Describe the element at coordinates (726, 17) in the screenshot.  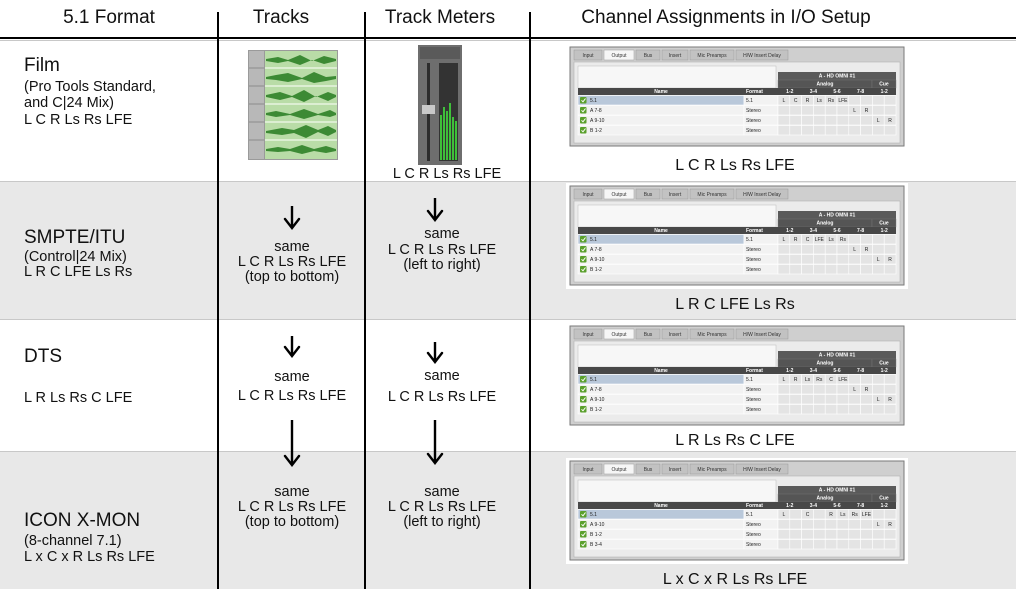
I see `header-cell: Channel Assignments in I/O Setup` at that location.